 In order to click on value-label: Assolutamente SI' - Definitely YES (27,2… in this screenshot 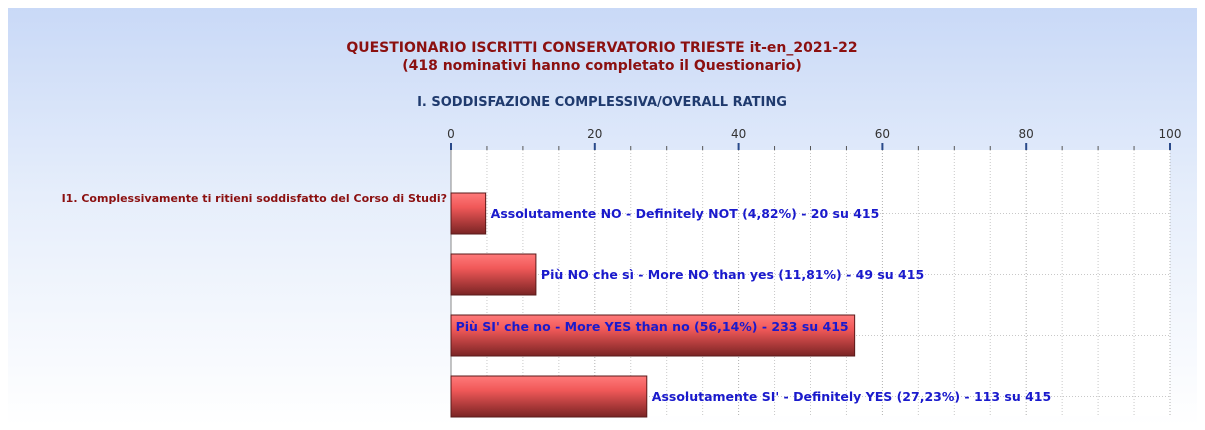, I will do `click(851, 396)`.